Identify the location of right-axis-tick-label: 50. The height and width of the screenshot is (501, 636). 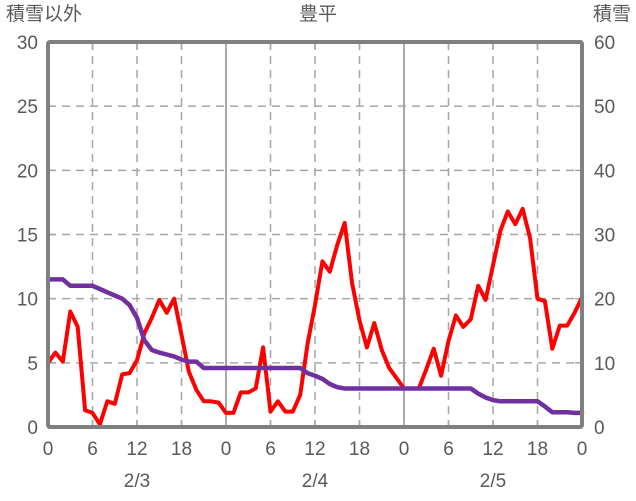
(604, 107).